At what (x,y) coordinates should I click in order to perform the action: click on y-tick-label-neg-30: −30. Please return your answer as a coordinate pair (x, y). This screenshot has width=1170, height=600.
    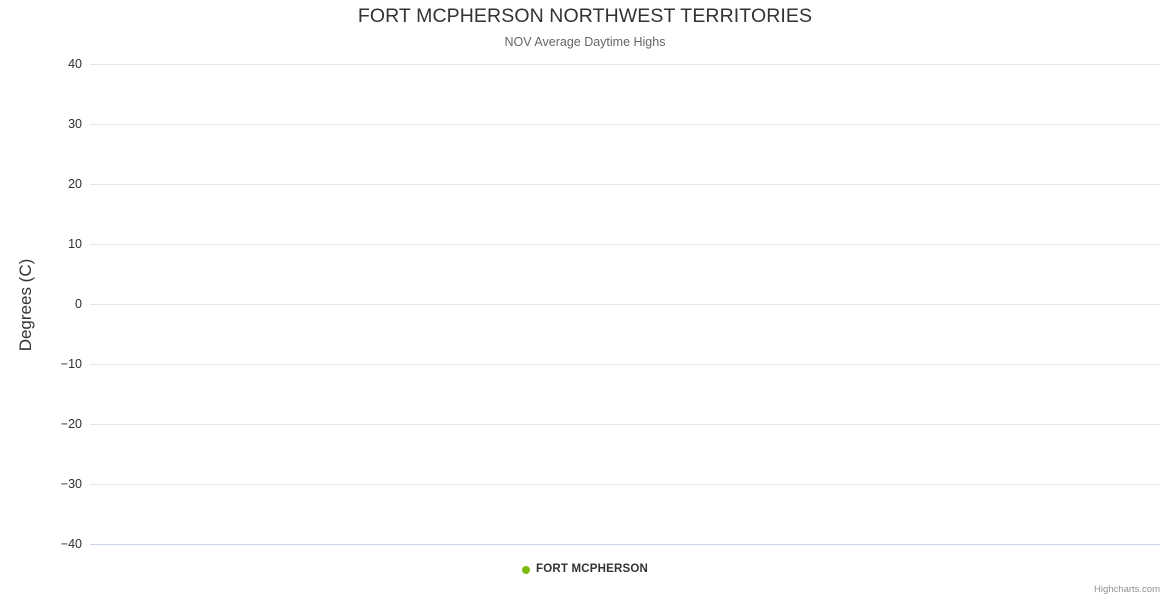
    Looking at the image, I should click on (71, 484).